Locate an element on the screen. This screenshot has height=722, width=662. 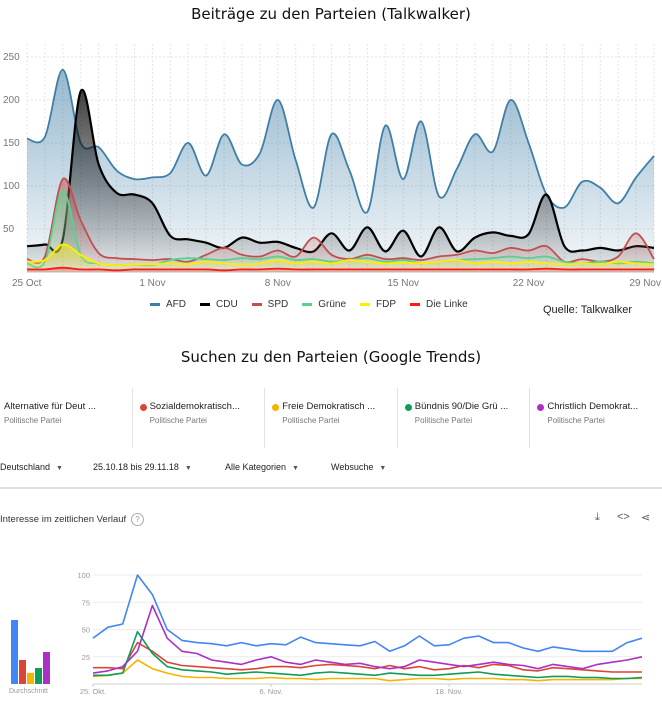
x-tick-label: 22 Nov is located at coordinates (529, 283).